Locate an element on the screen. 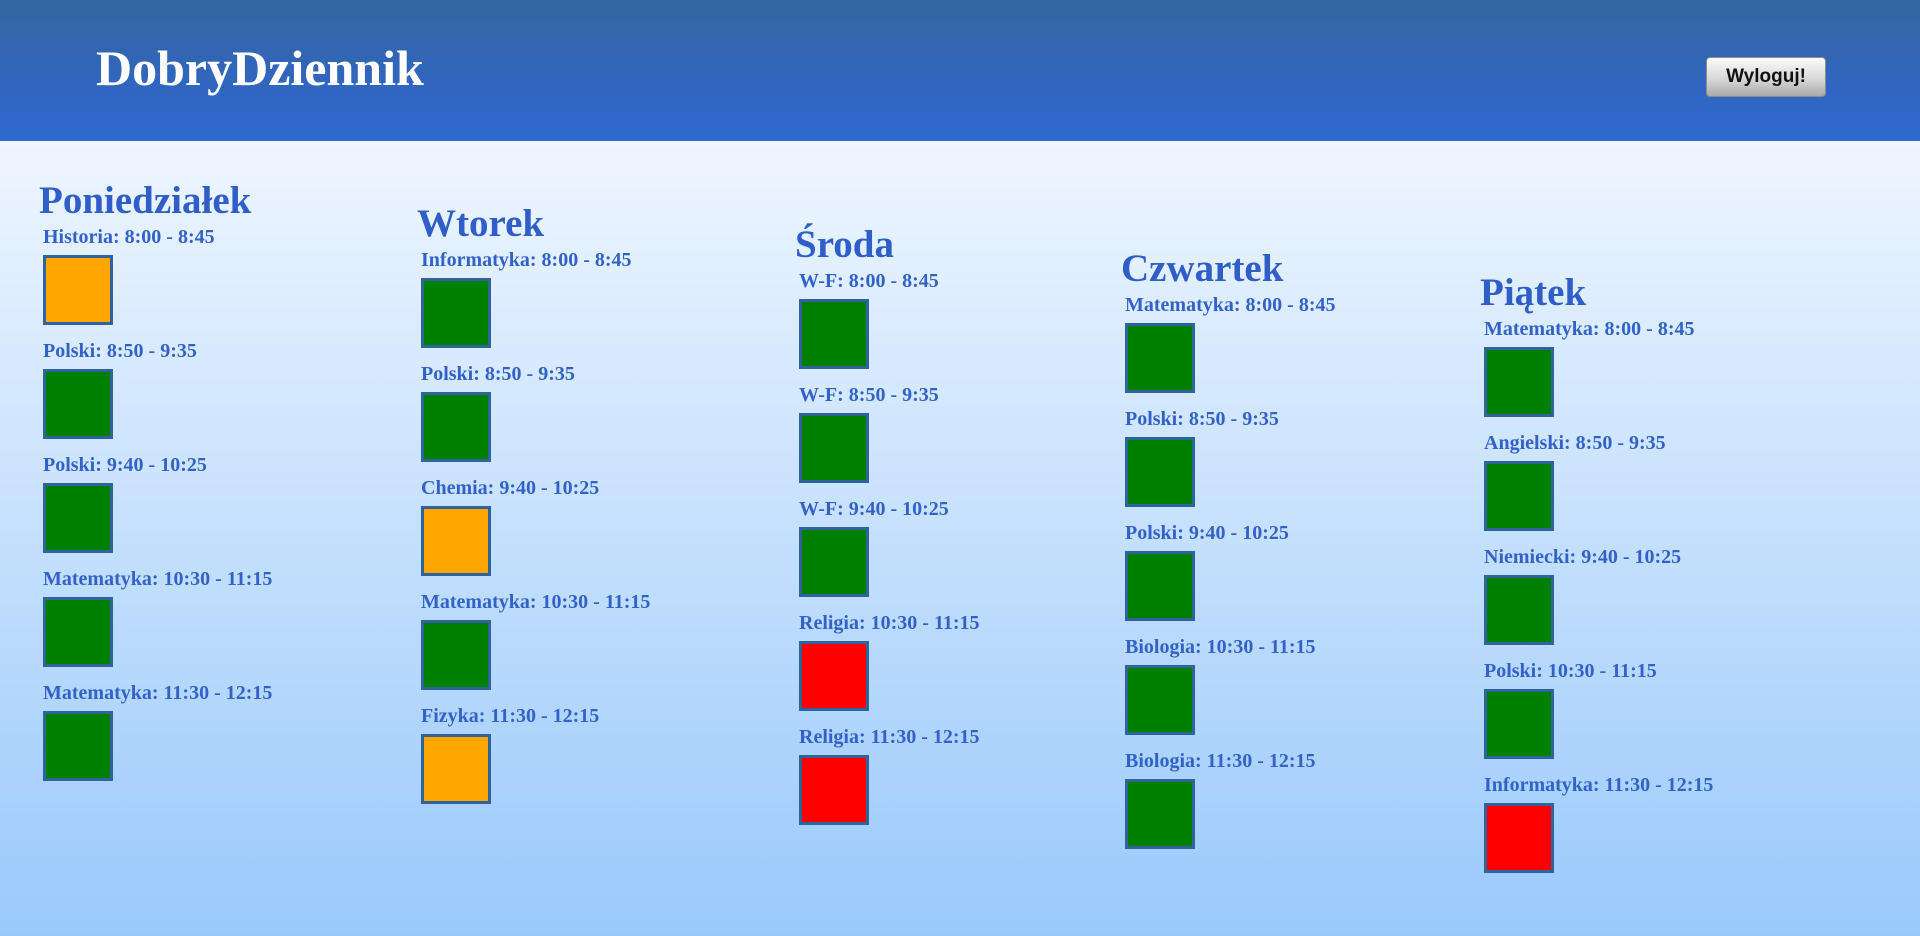 Image resolution: width=1920 pixels, height=936 pixels. lesson-label: Fizyka: 11:30 - 12:15 is located at coordinates (510, 716).